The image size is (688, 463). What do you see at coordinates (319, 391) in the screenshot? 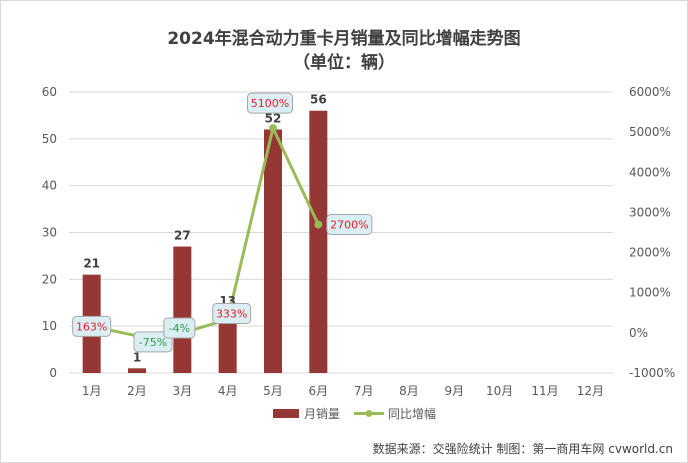
I see `category-label: 6月` at bounding box center [319, 391].